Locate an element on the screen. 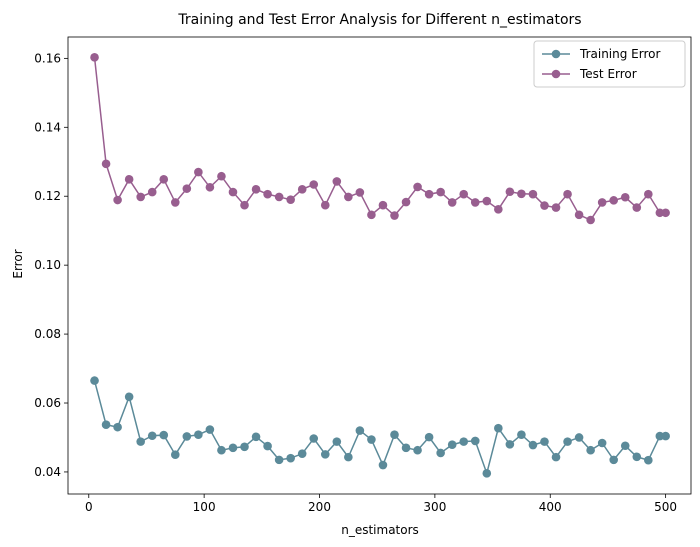  x-tick-label: 100 is located at coordinates (204, 507).